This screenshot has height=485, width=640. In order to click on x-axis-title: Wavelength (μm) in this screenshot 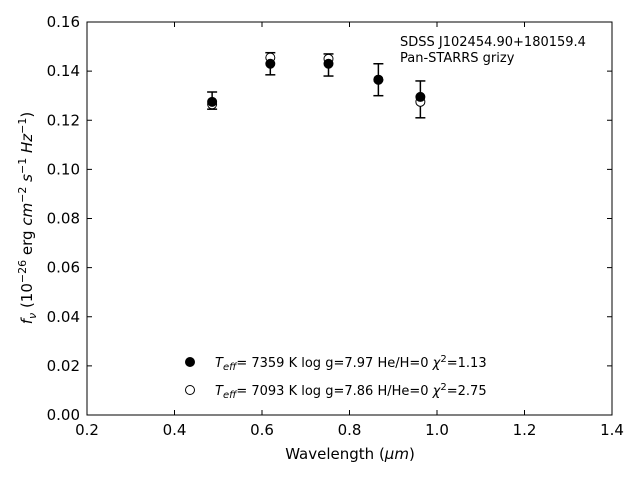, I will do `click(350, 454)`.